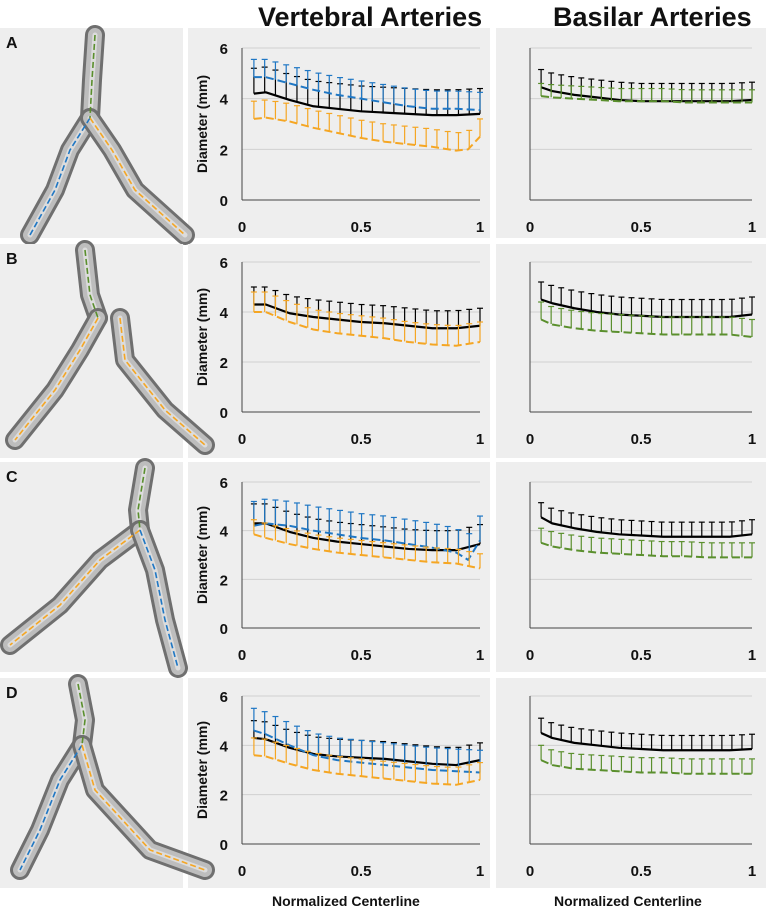 This screenshot has height=914, width=771. Describe the element at coordinates (628, 901) in the screenshot. I see `x-axis-label-basilar: Normalized Centerline` at that location.